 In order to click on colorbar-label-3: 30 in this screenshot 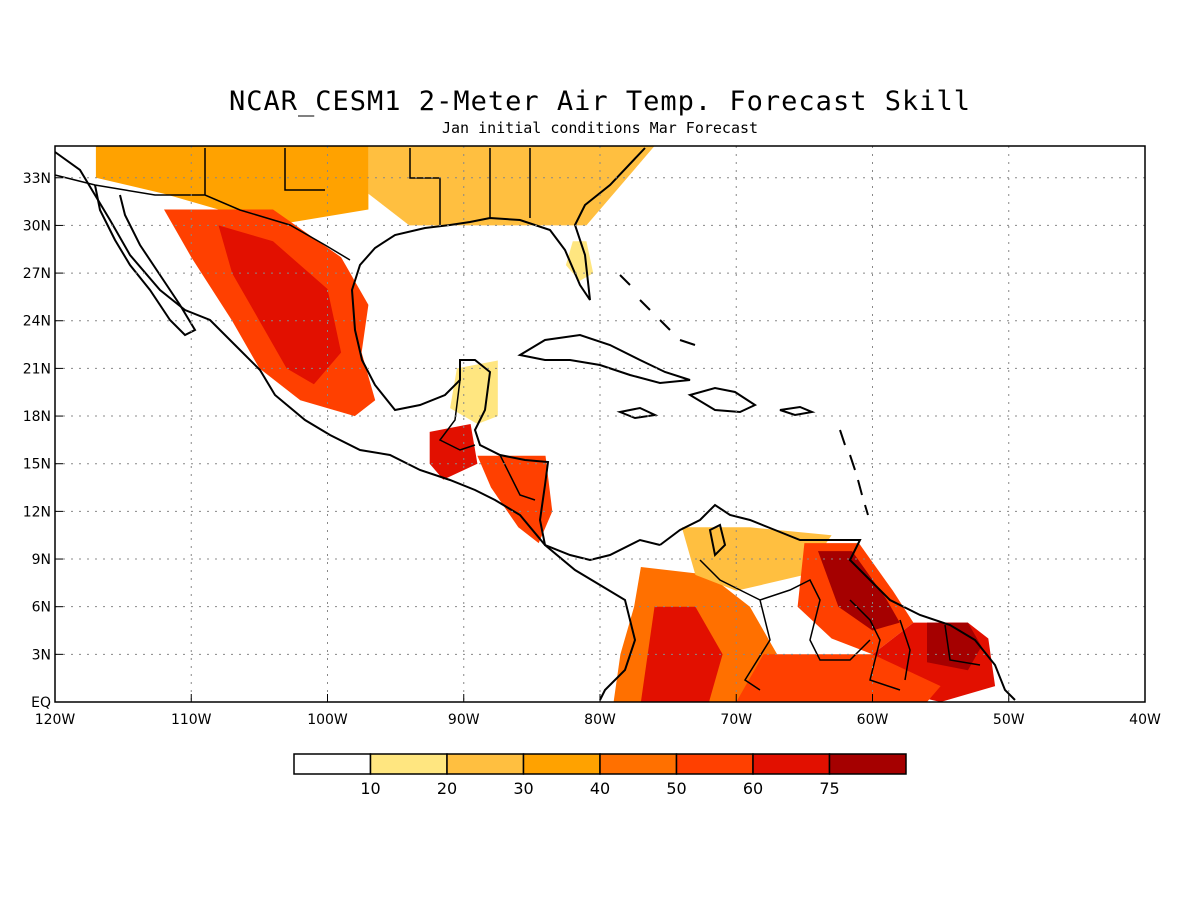, I will do `click(523, 788)`.